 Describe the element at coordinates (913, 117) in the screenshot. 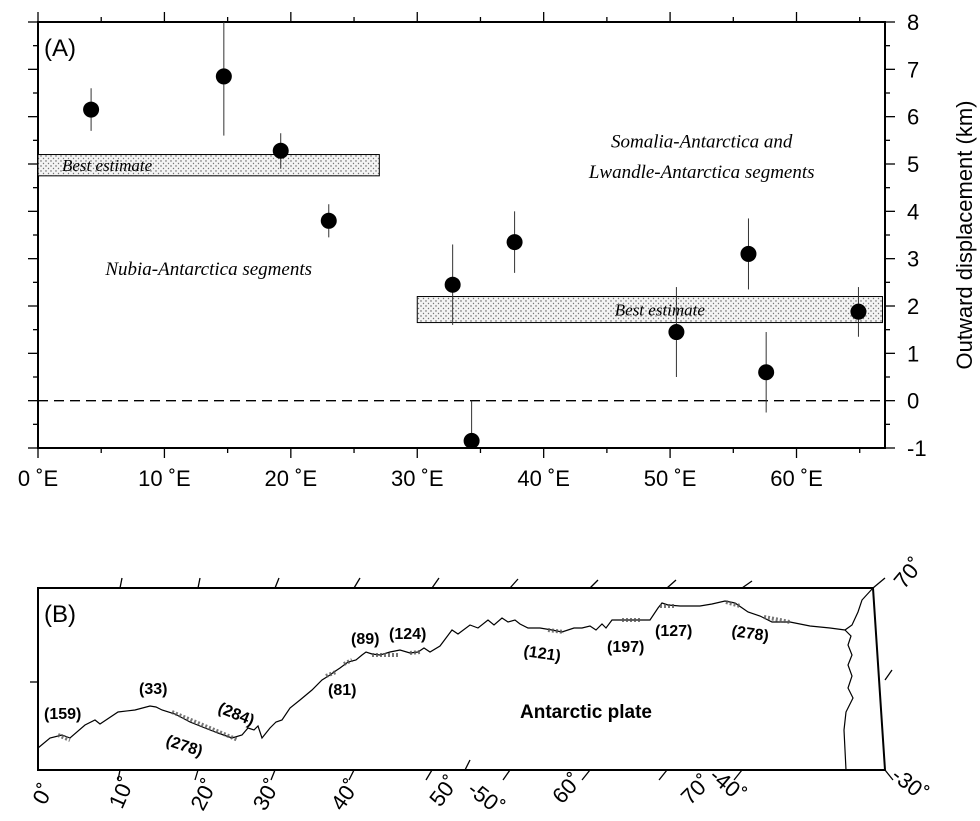

I see `y-tick-label: 6` at that location.